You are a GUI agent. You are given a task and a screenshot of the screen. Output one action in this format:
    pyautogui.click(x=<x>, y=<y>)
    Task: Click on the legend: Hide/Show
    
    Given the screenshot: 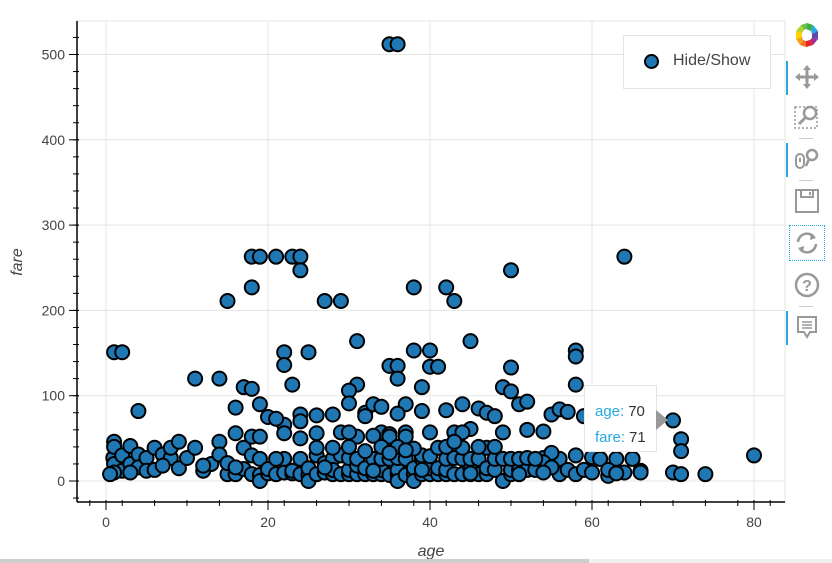 What is the action you would take?
    pyautogui.click(x=697, y=62)
    